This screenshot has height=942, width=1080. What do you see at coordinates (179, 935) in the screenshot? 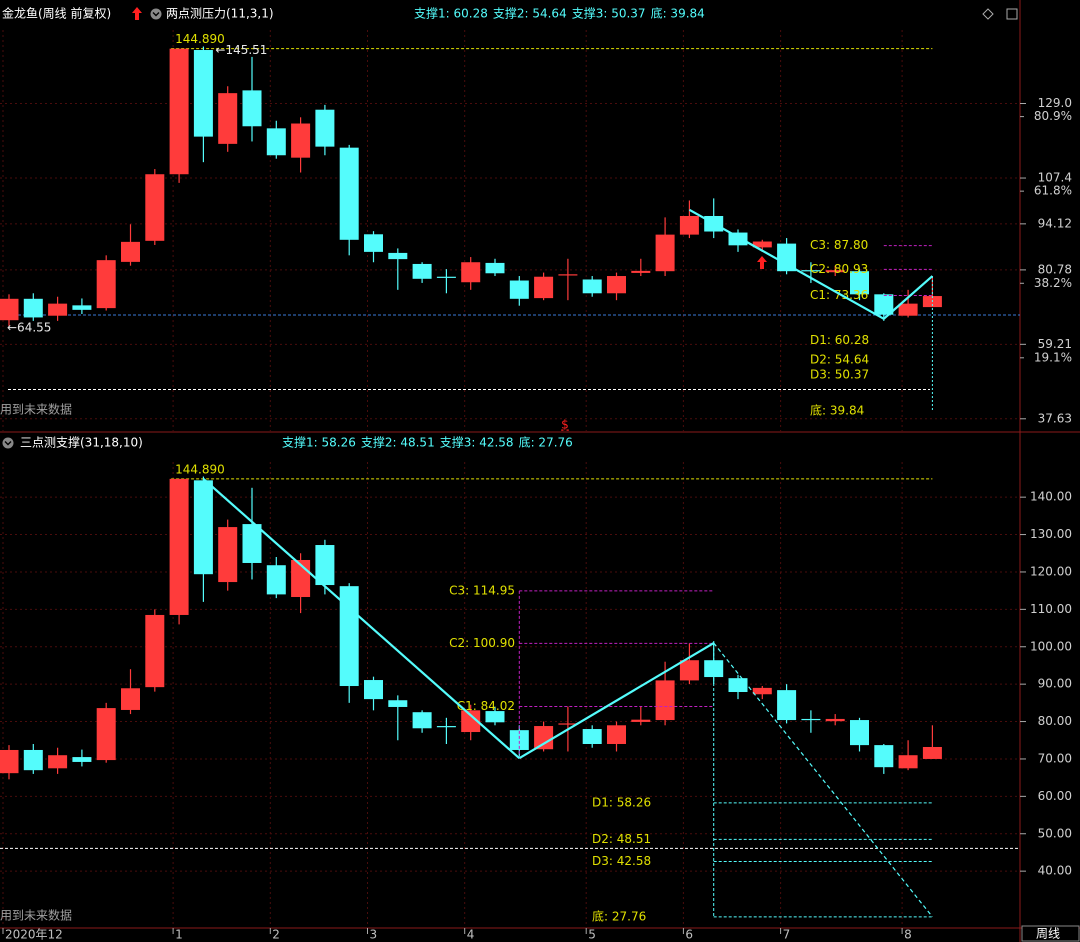
I see `x-tick-label: 1` at bounding box center [179, 935].